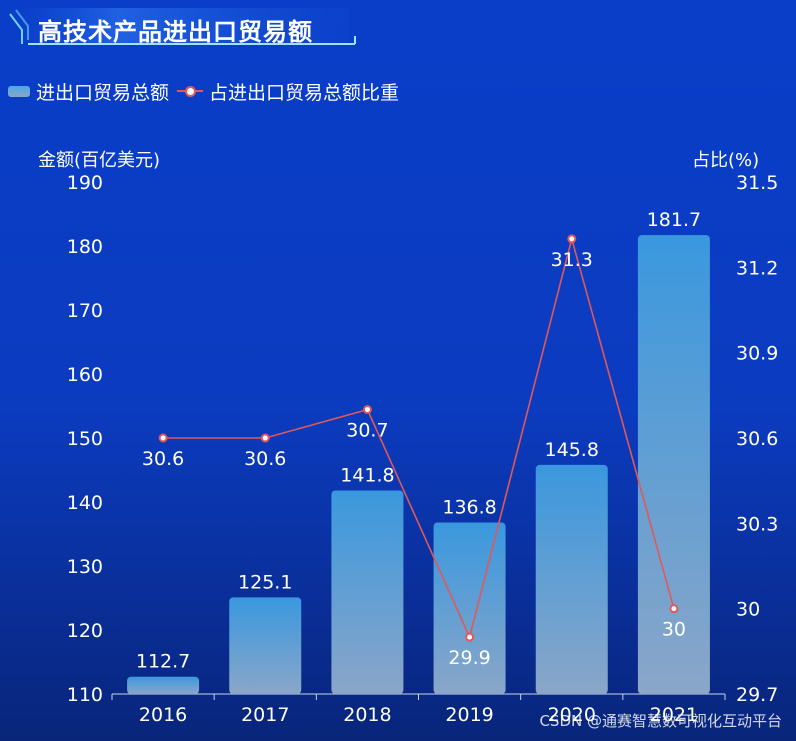 The width and height of the screenshot is (796, 741). I want to click on share-value-label: 30.7, so click(367, 431).